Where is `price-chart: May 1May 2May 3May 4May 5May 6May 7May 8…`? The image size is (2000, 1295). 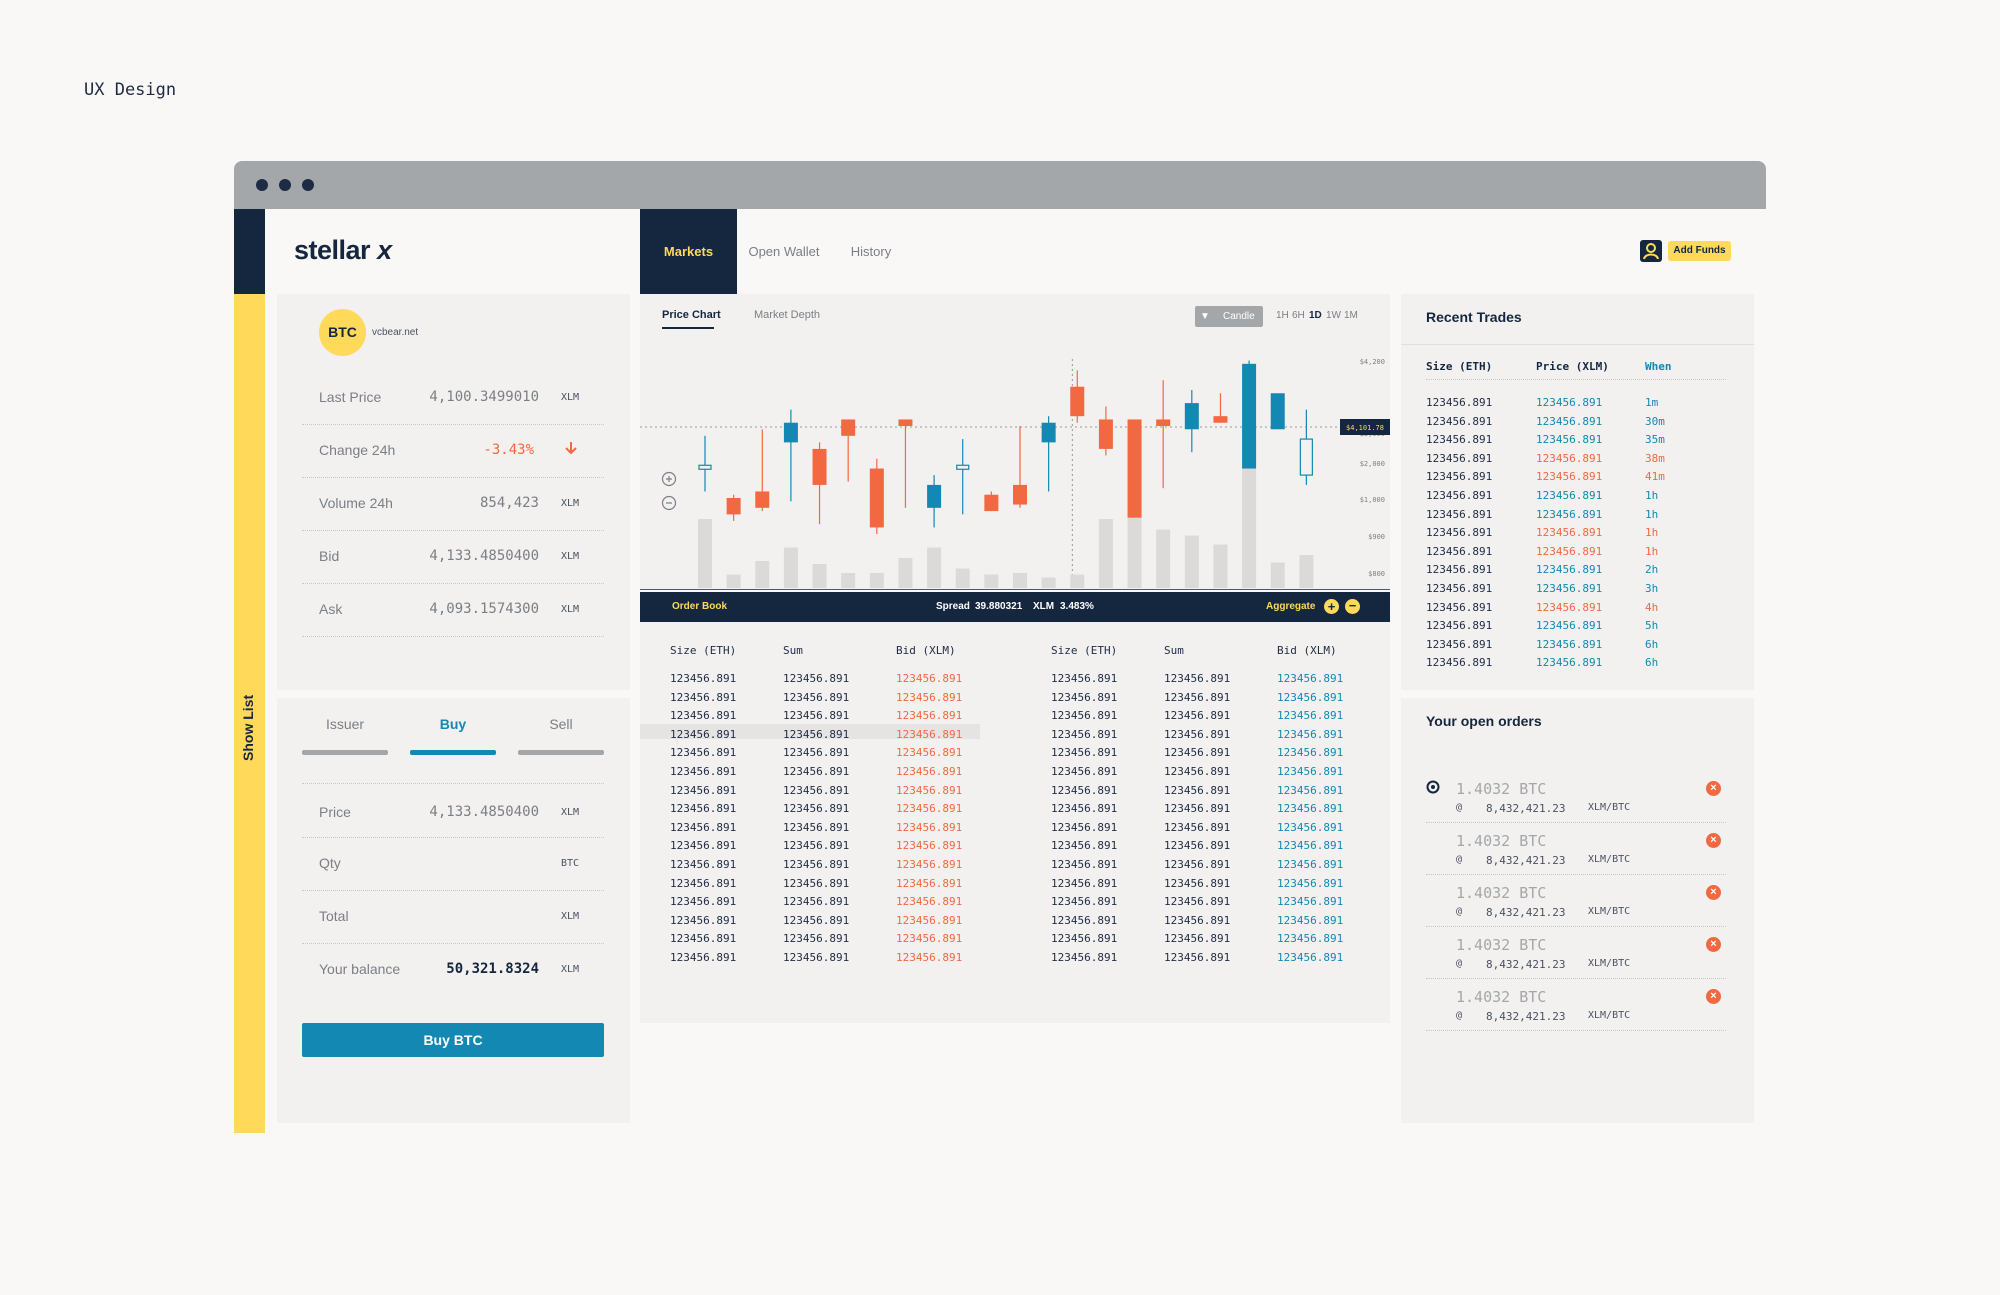 price-chart: May 1May 2May 3May 4May 5May 6May 7May 8… is located at coordinates (1015, 442).